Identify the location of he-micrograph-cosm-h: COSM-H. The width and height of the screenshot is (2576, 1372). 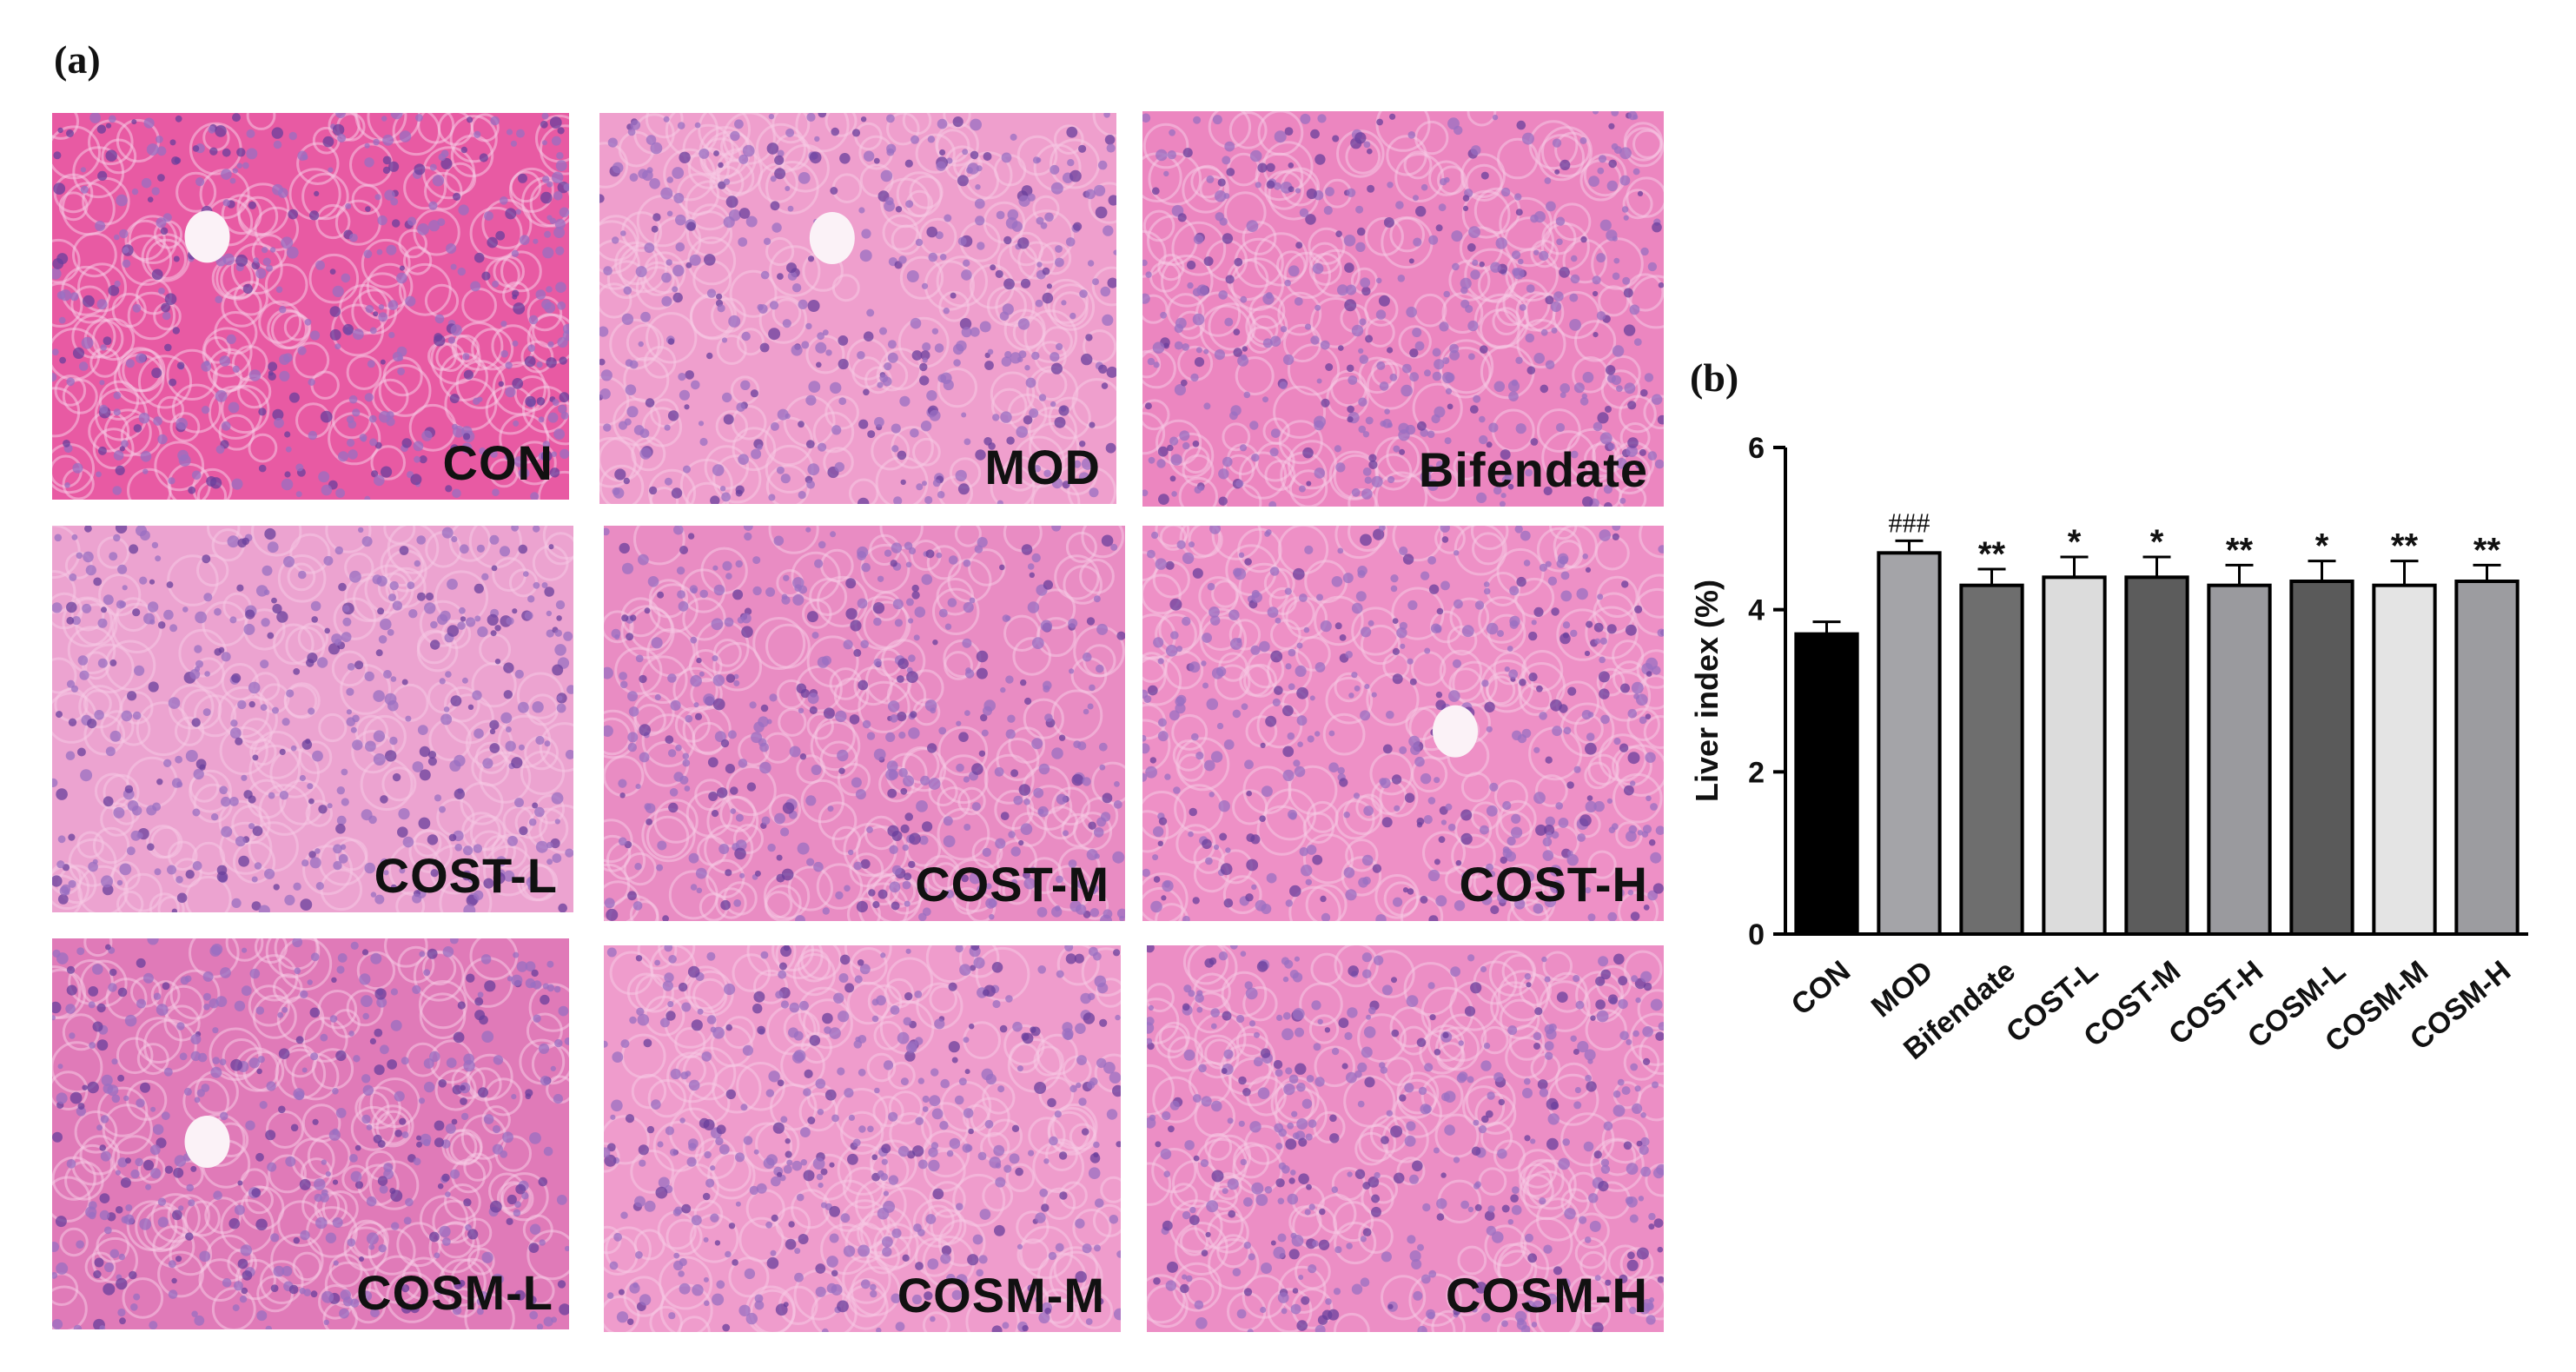
(1405, 1138).